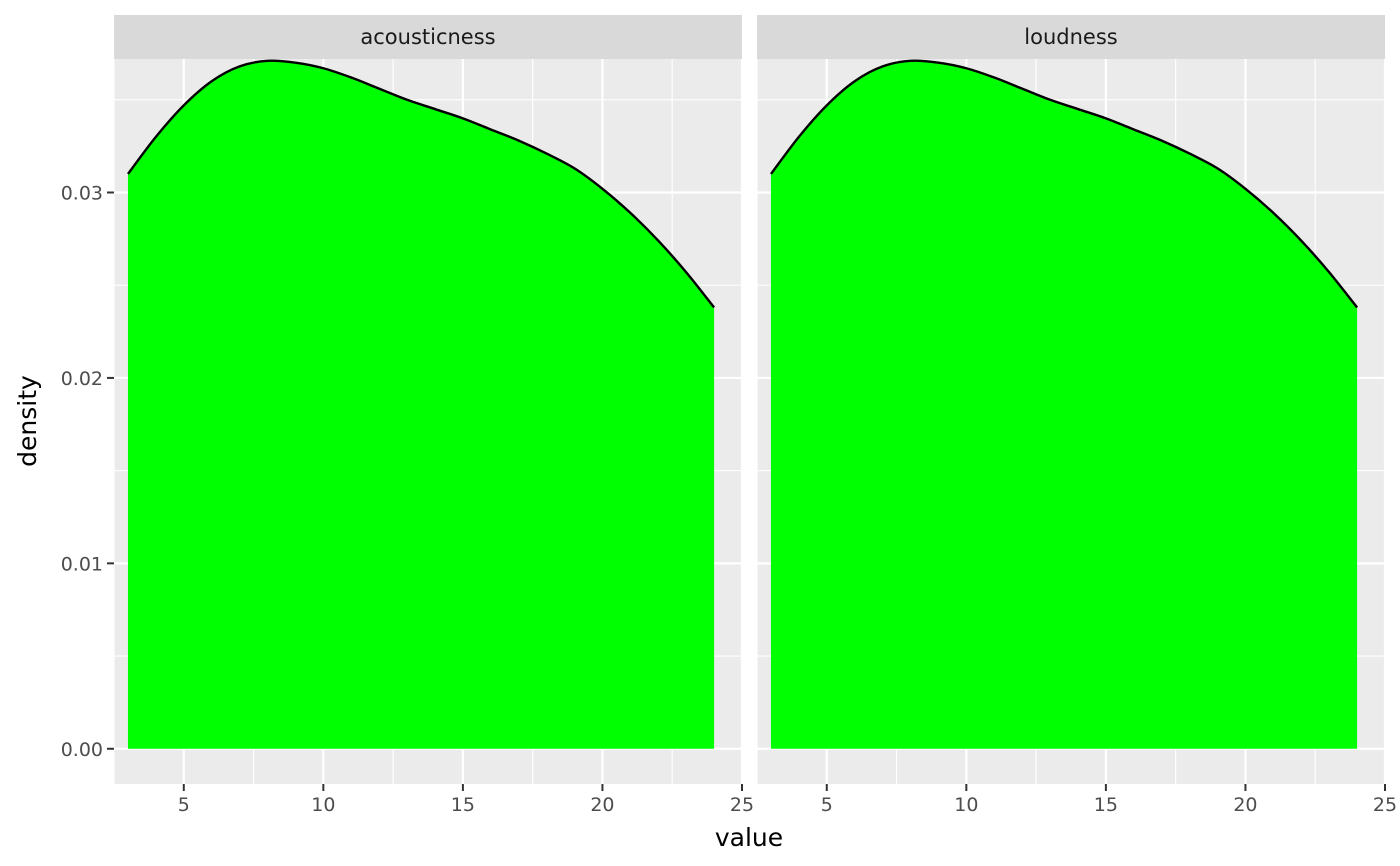 The width and height of the screenshot is (1400, 866). What do you see at coordinates (749, 837) in the screenshot?
I see `x-axis-title: value` at bounding box center [749, 837].